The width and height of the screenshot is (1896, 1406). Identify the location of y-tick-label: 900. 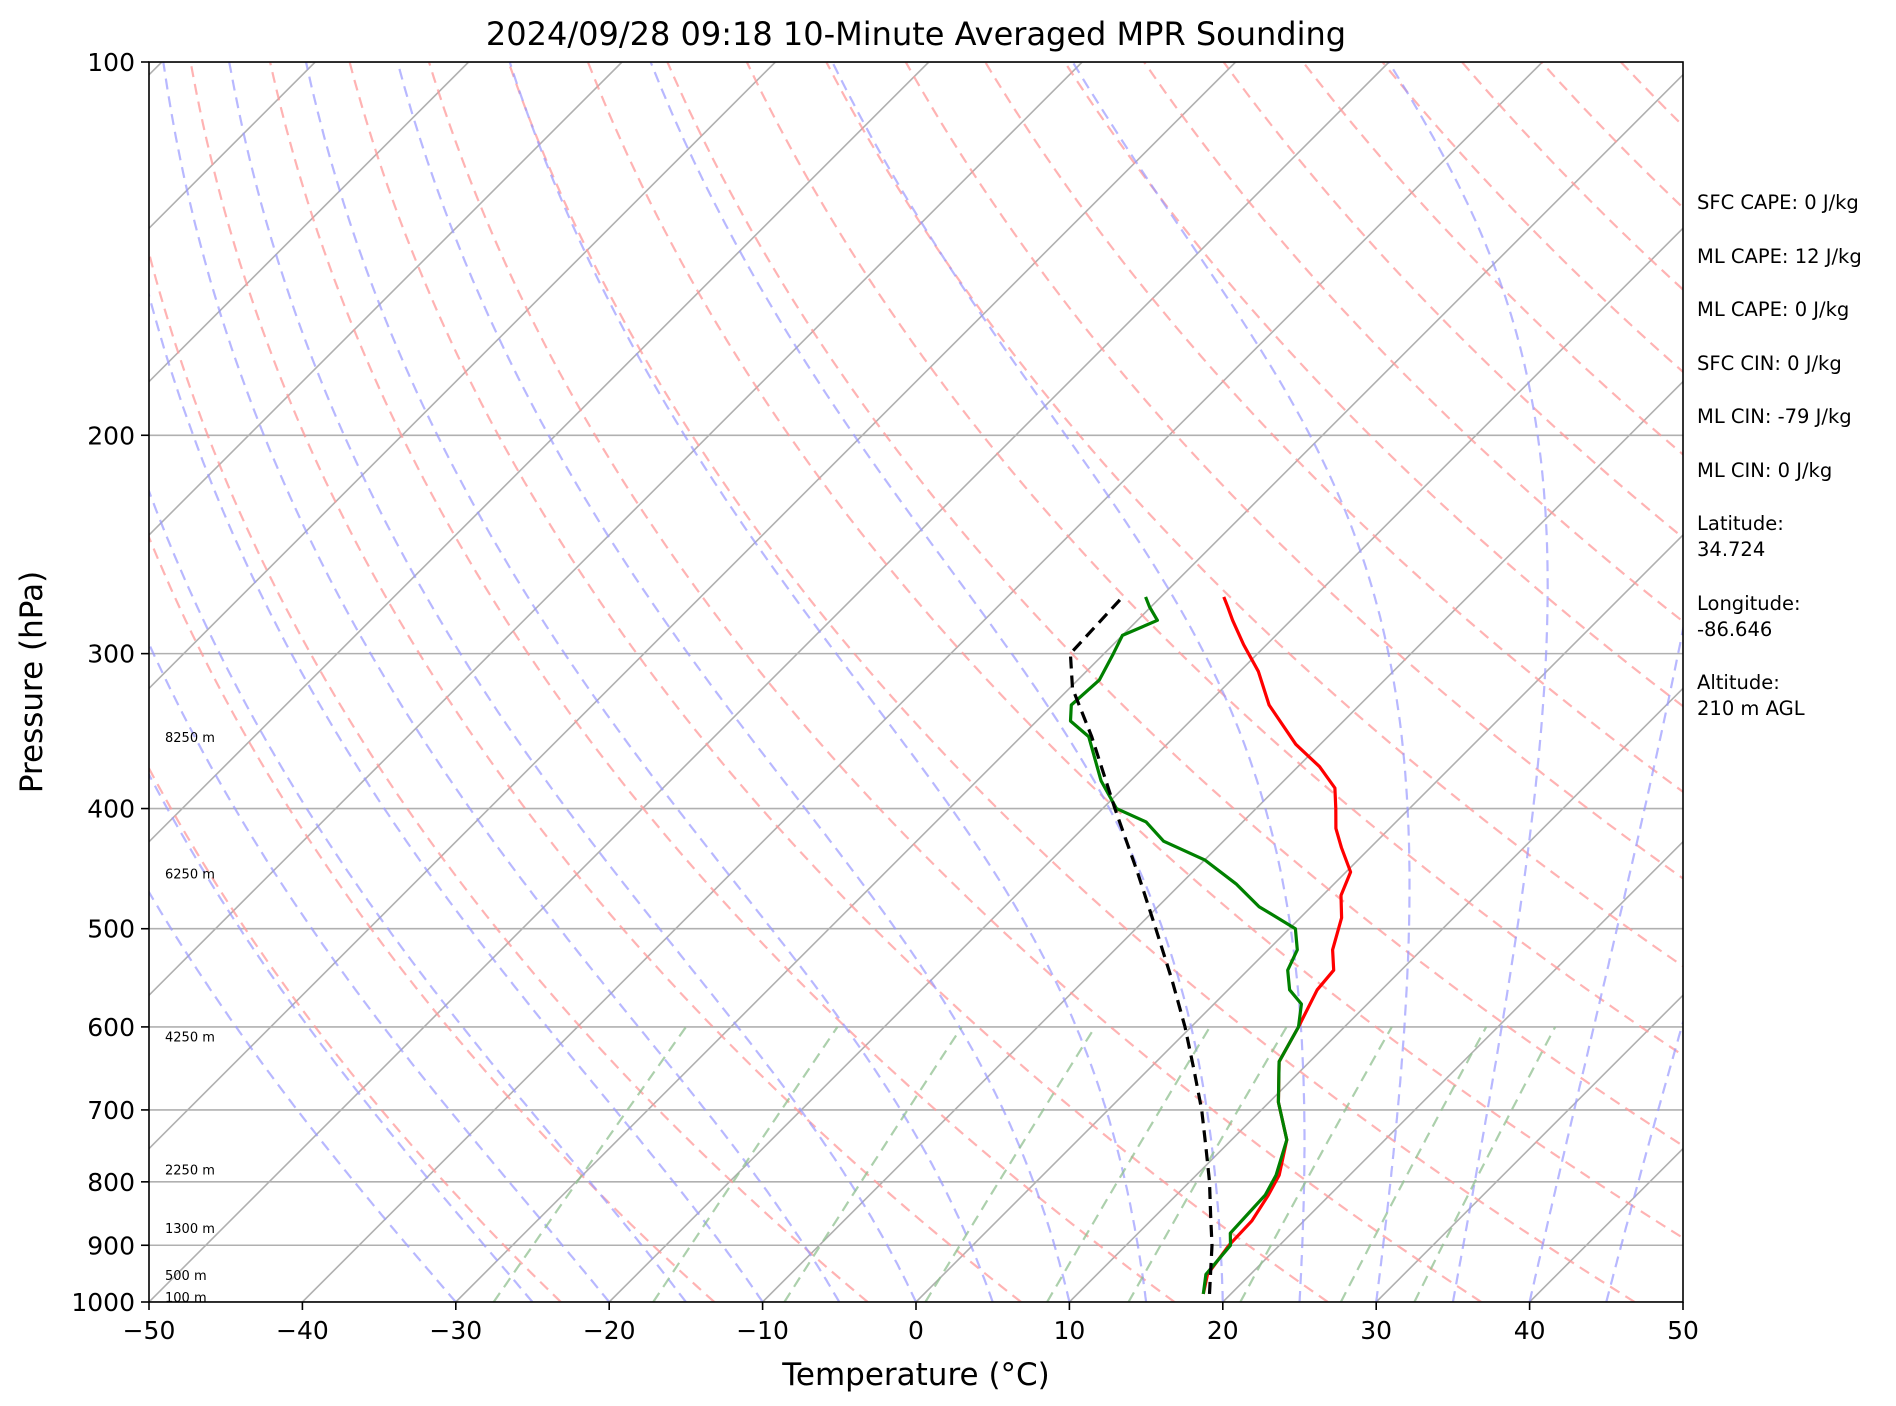
(111, 1245).